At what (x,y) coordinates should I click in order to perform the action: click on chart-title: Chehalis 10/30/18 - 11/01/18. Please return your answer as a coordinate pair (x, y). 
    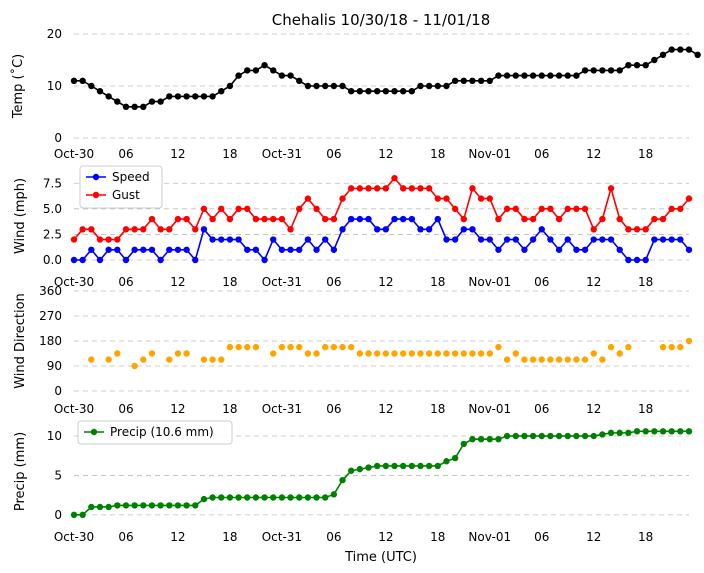
    Looking at the image, I should click on (381, 20).